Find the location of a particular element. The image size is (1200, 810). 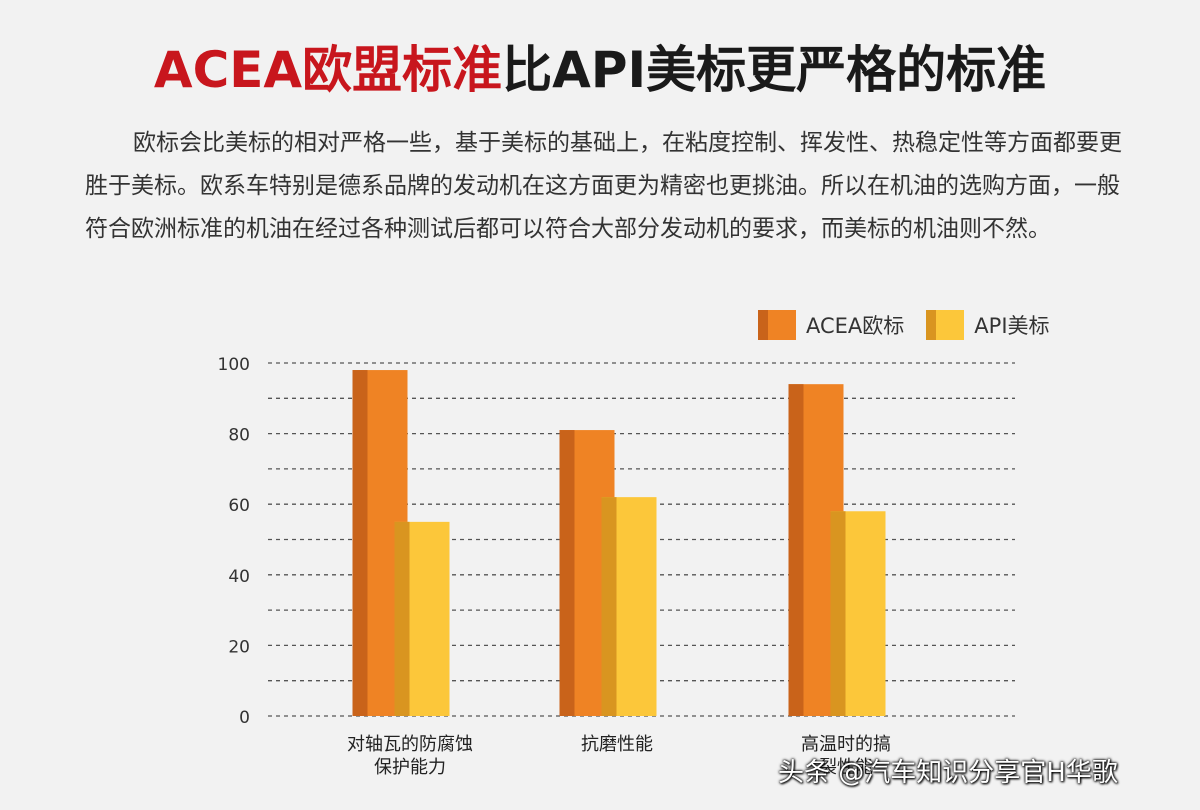

legend-item-acea: ACEA欧标 is located at coordinates (831, 325).